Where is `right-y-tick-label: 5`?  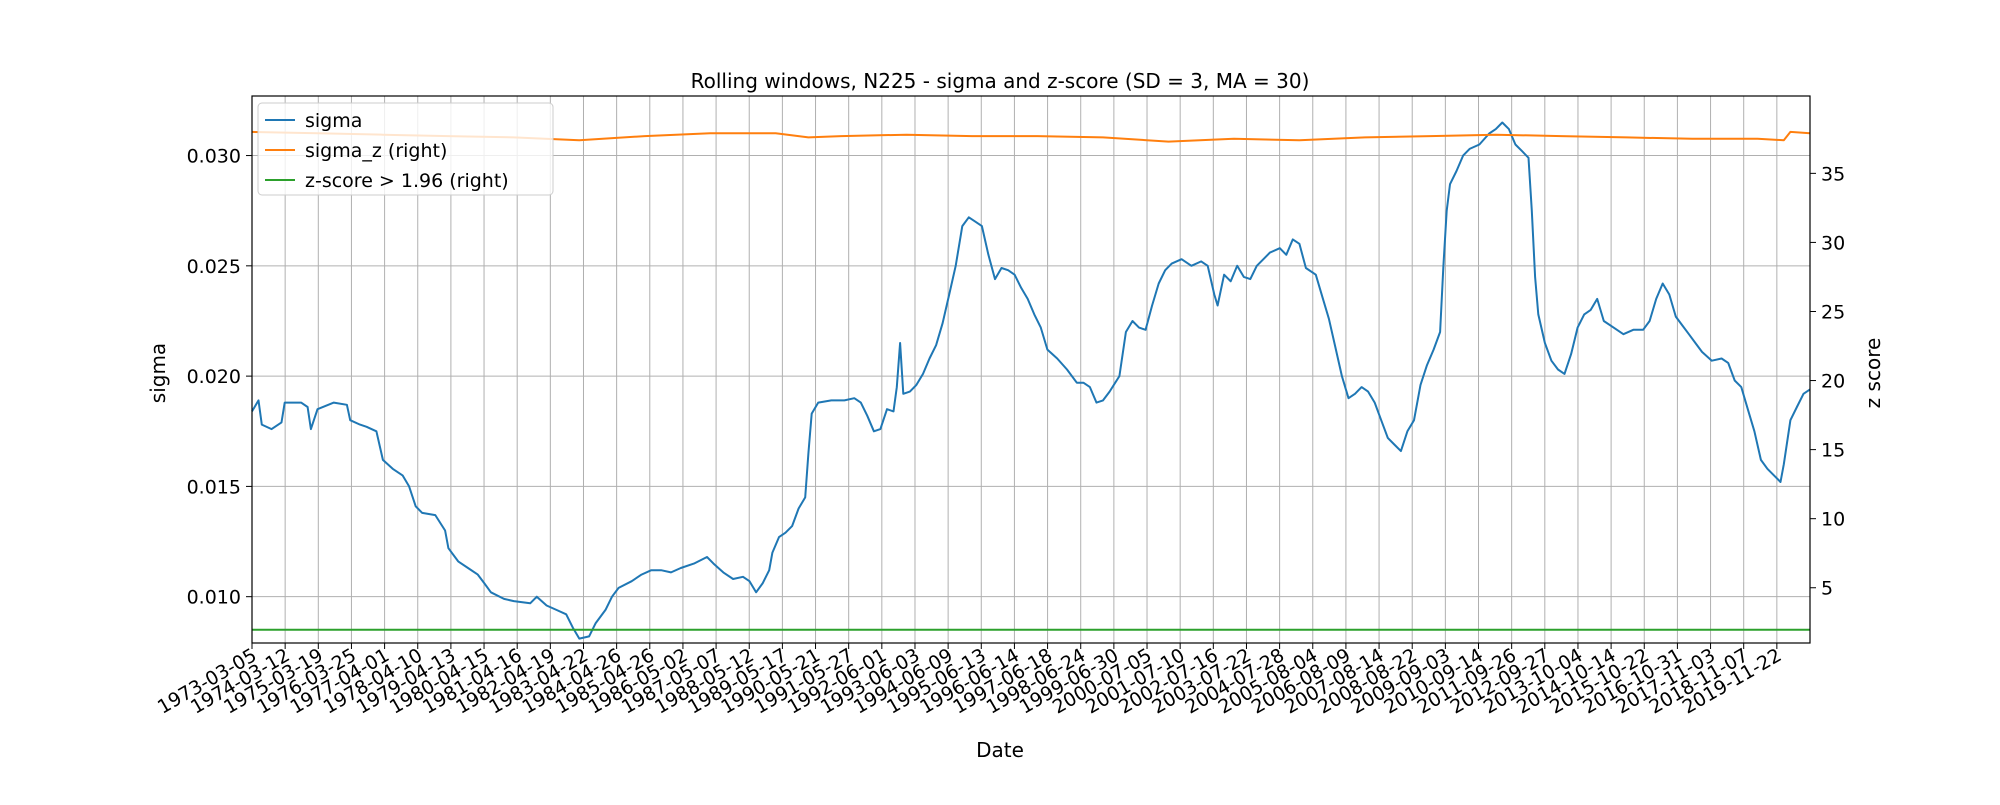
right-y-tick-label: 5 is located at coordinates (1827, 589).